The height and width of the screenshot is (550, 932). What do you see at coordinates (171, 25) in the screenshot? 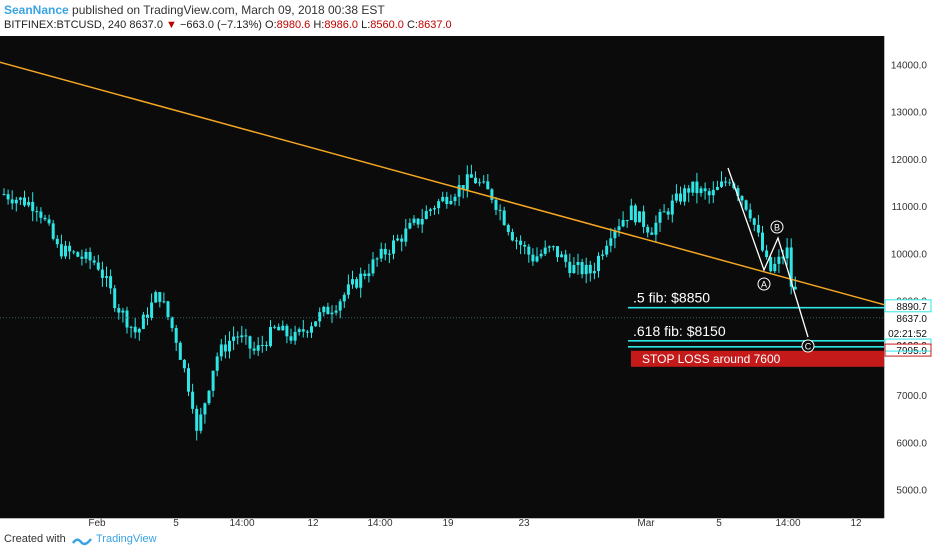
I see `down-arrow-icon: ▼` at bounding box center [171, 25].